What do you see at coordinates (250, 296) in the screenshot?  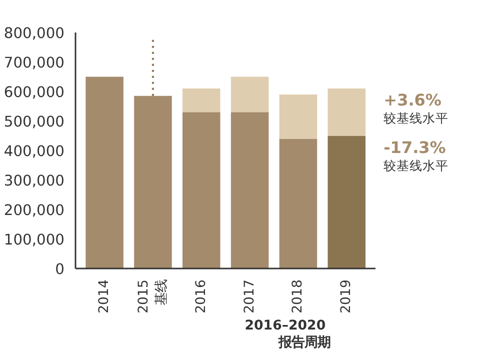 I see `x-tick-label: 2017` at bounding box center [250, 296].